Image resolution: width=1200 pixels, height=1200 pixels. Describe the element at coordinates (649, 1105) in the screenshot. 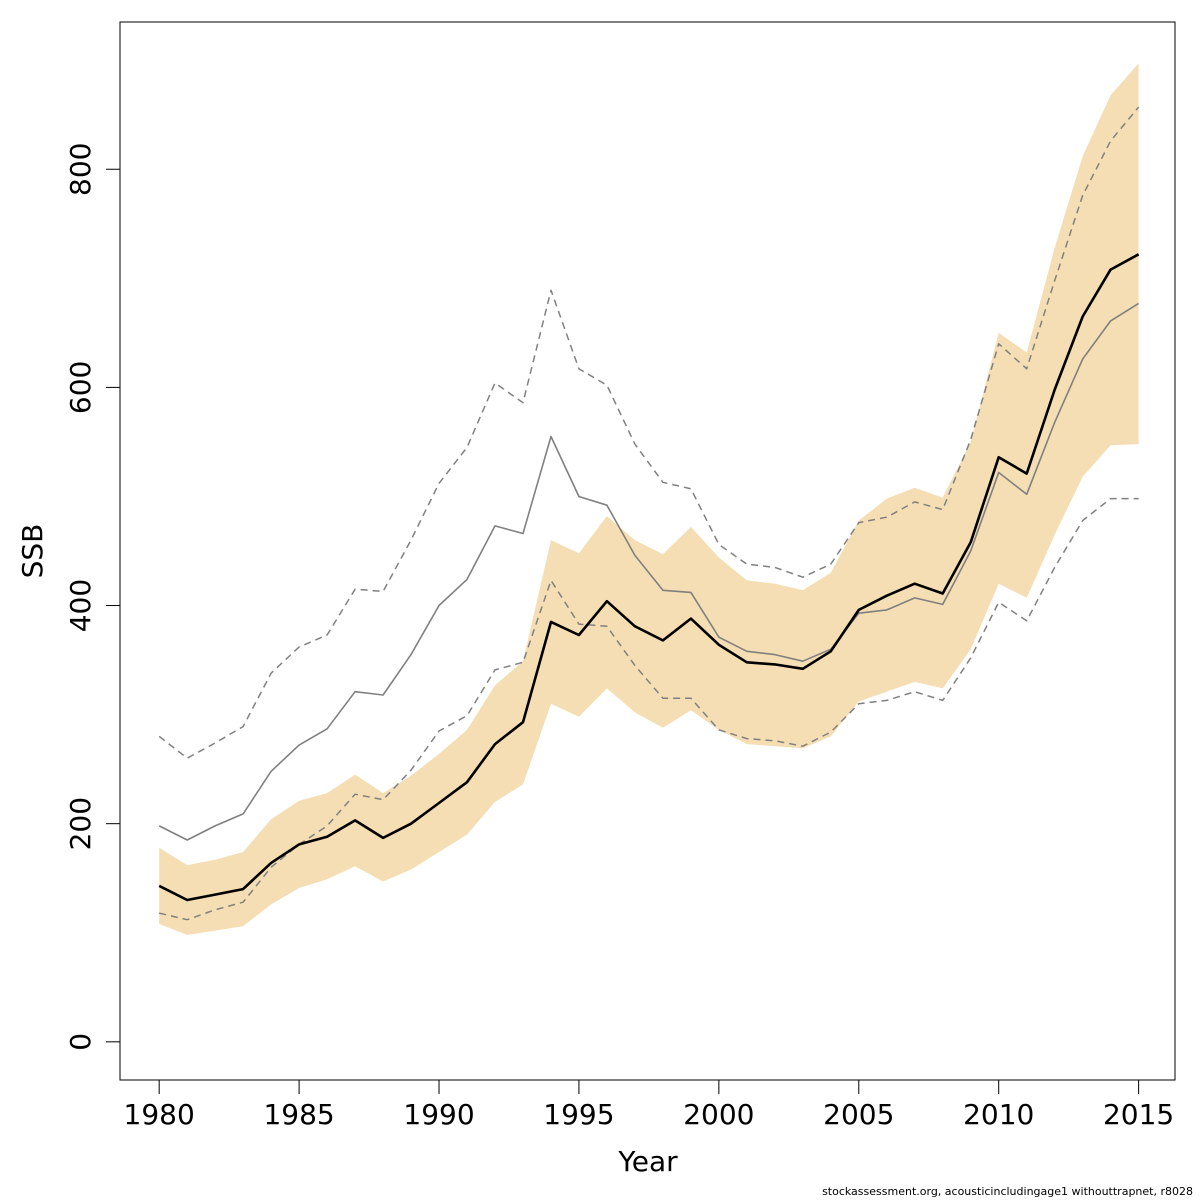

I see `x-axis: 1980 1985 1990 1995 2000 2005 2010 2015` at that location.